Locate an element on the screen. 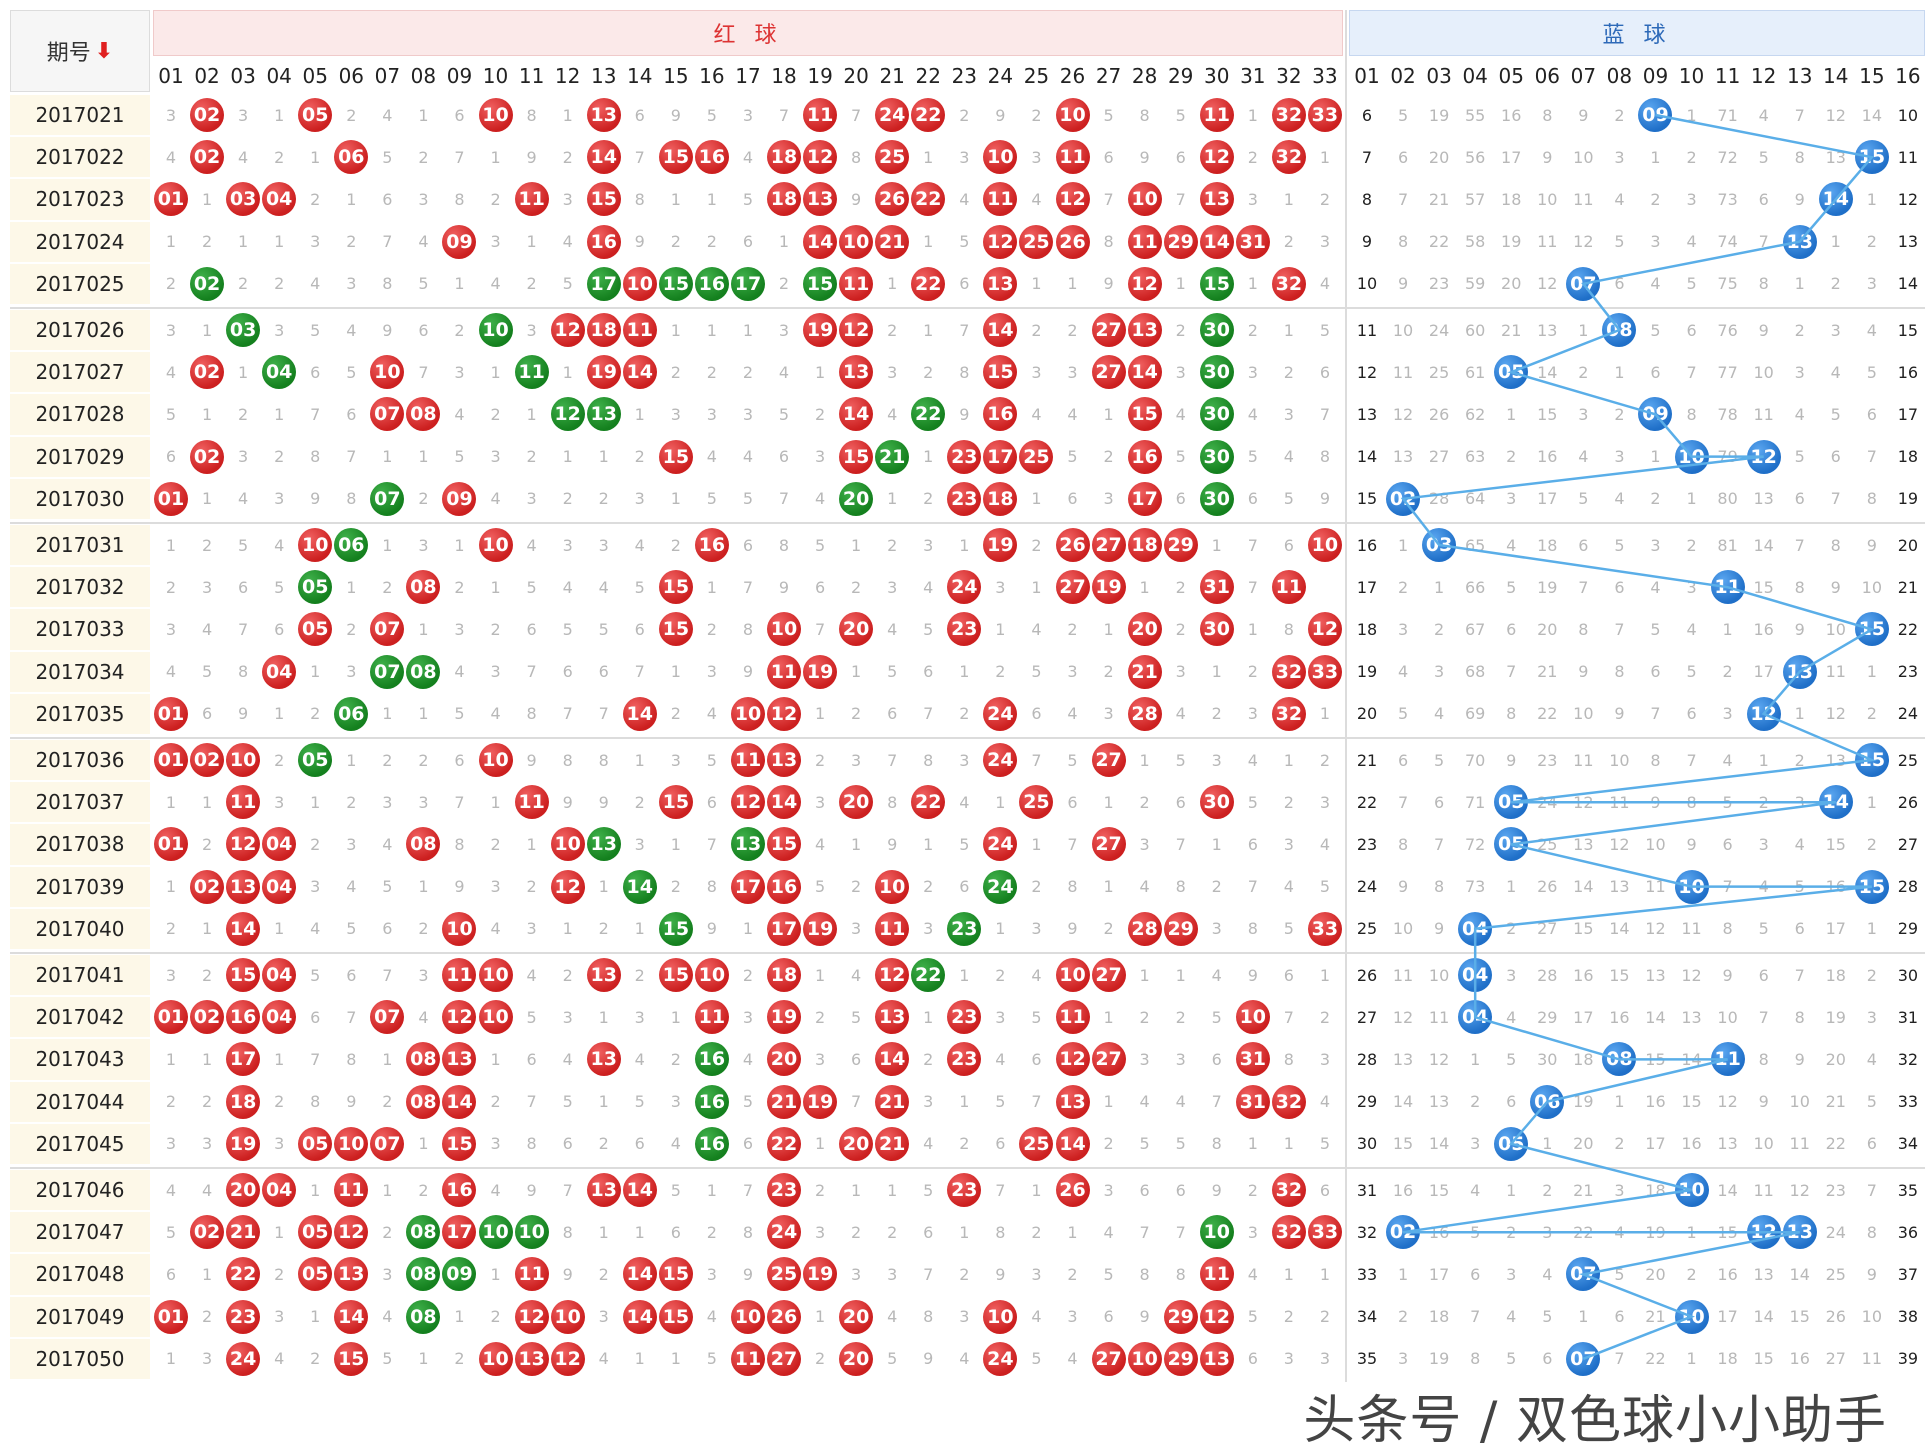 The height and width of the screenshot is (1456, 1929). blue-omission-cell: 3 is located at coordinates (1619, 1190).